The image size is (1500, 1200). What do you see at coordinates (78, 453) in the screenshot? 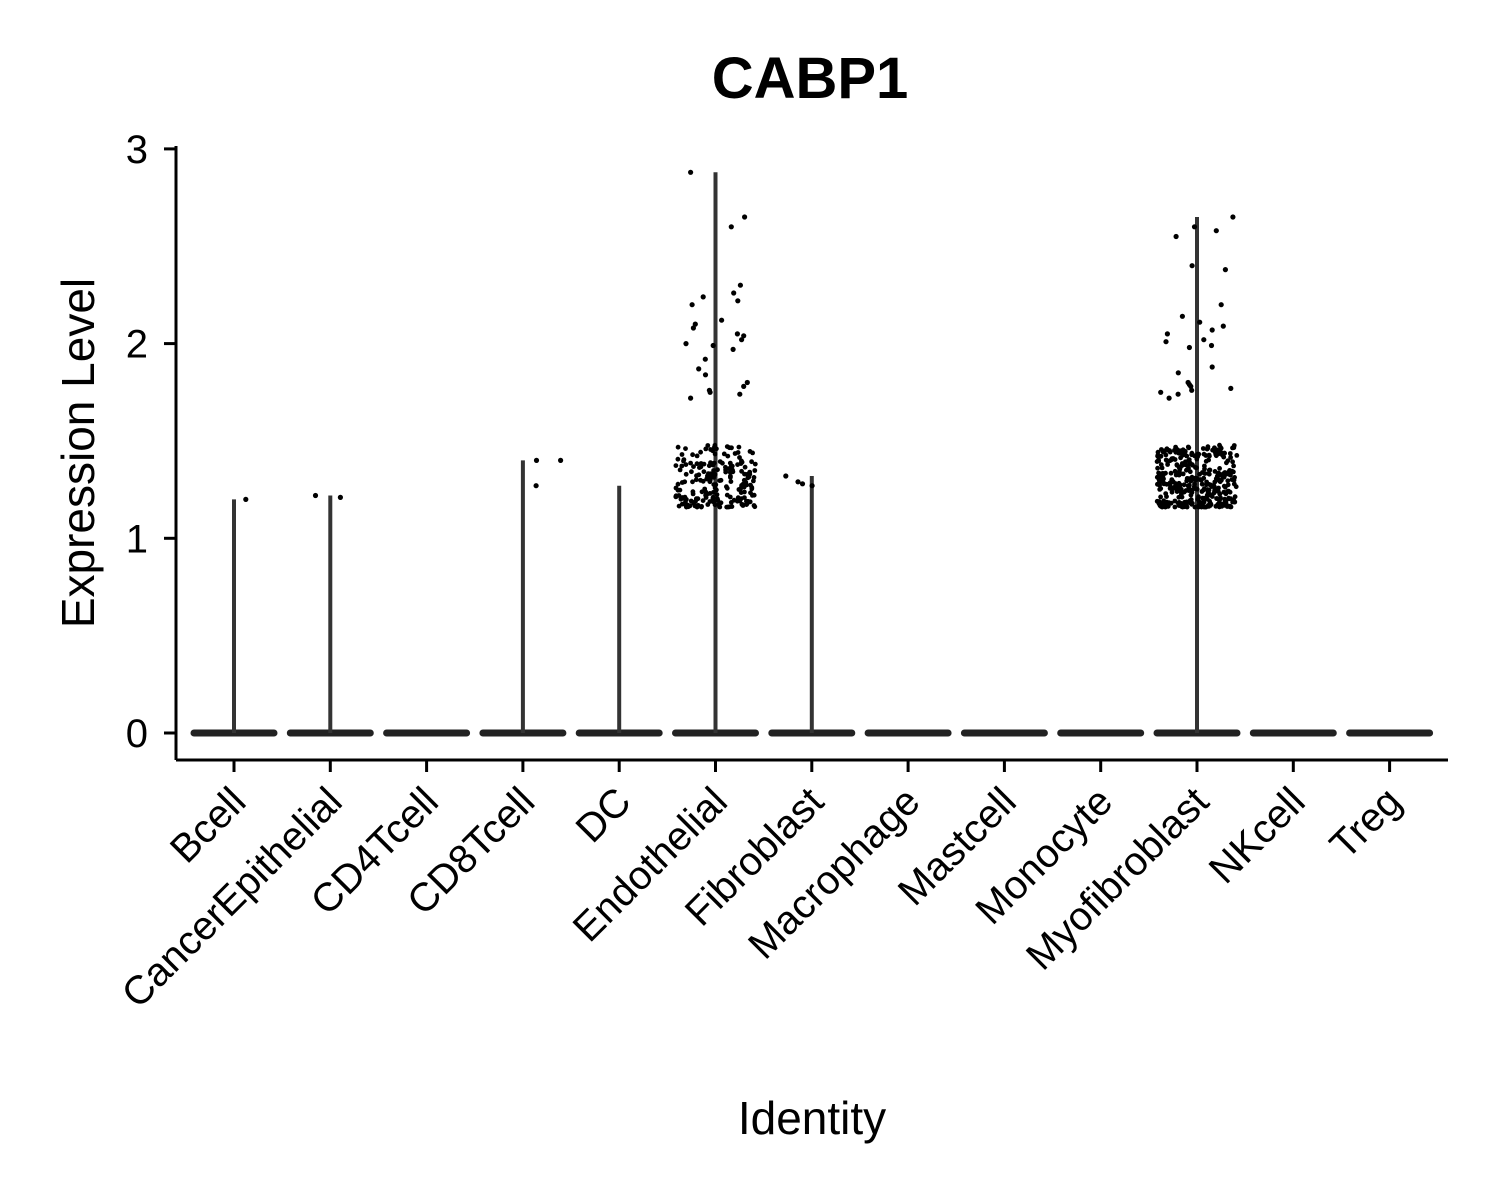
I see `y-axis-title: Expression Level` at bounding box center [78, 453].